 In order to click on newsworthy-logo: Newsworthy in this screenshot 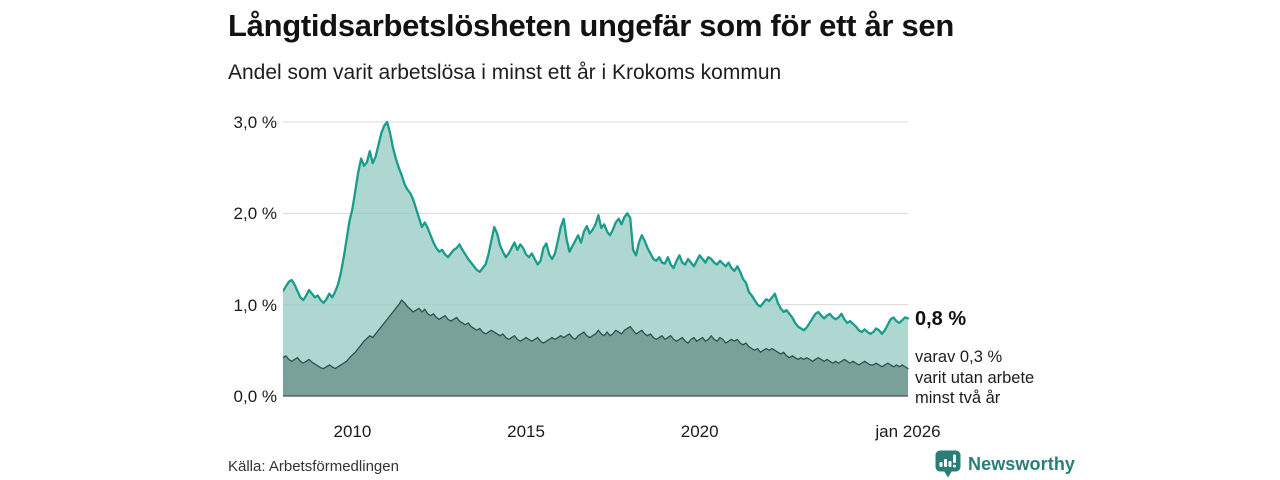, I will do `click(1005, 464)`.